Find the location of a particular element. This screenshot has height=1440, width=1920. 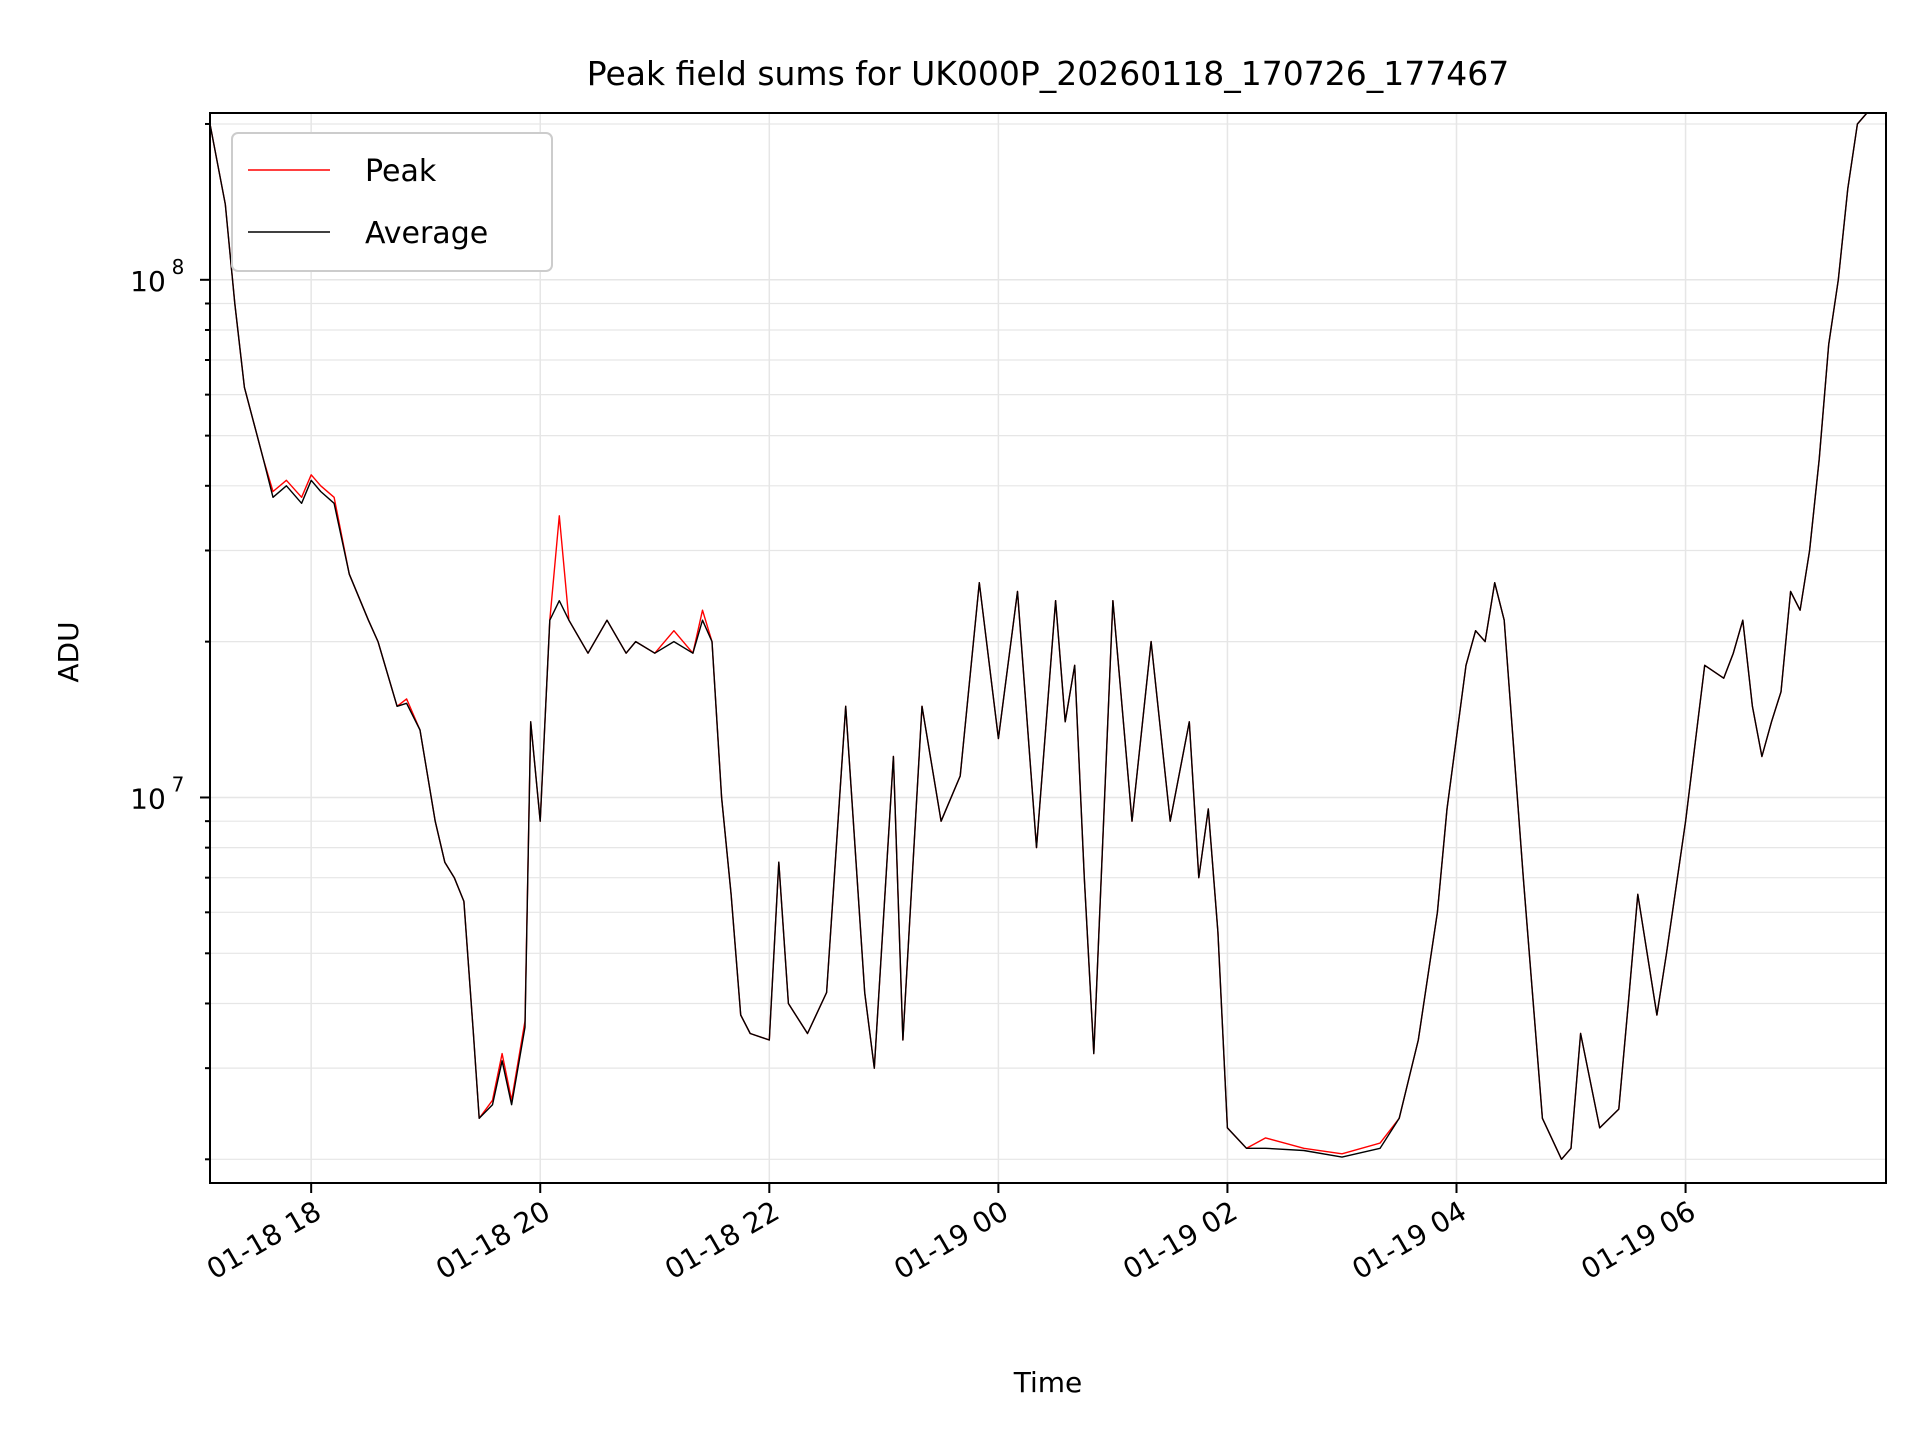

legend-box is located at coordinates (392, 202).